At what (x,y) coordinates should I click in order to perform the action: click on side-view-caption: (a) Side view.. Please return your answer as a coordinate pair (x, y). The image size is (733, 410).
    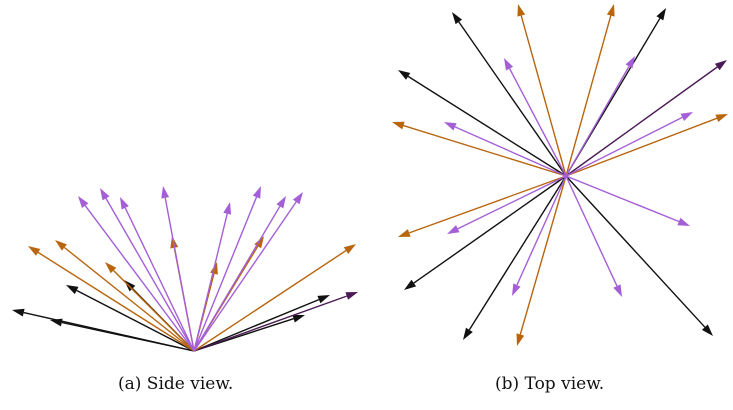
    Looking at the image, I should click on (176, 384).